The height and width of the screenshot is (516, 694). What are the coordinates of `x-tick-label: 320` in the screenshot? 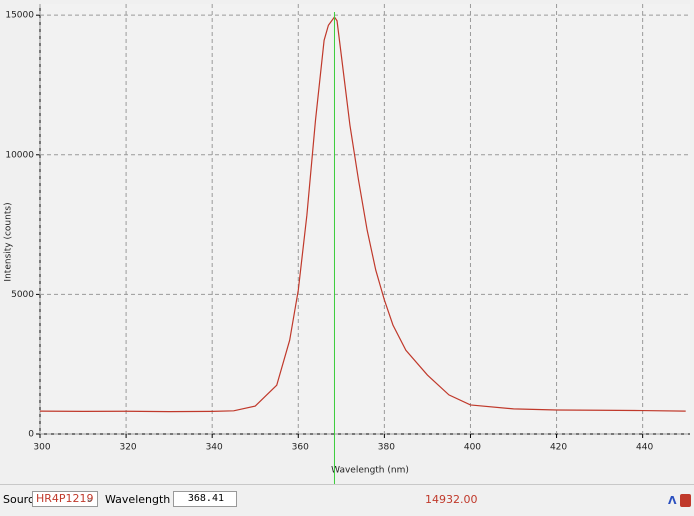 It's located at (127, 448).